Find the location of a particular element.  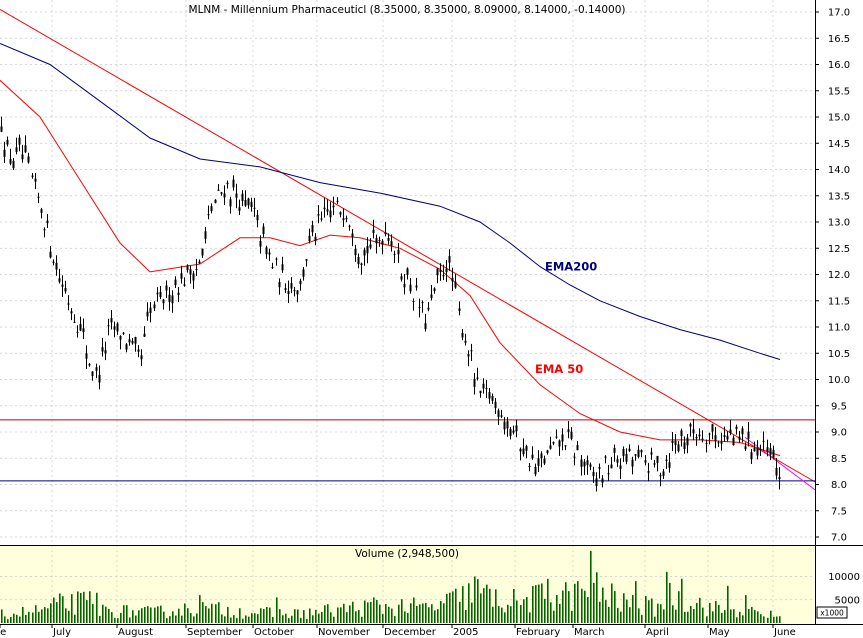

y-tick-label: 17.0 is located at coordinates (839, 13).